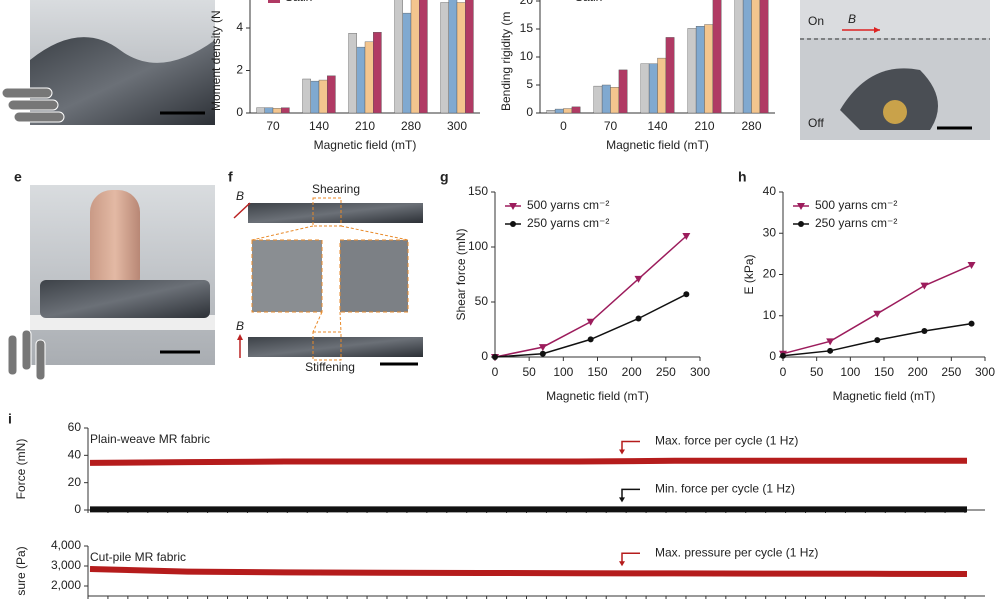 This screenshot has height=600, width=1000. What do you see at coordinates (111, 283) in the screenshot?
I see `photo-finger` at bounding box center [111, 283].